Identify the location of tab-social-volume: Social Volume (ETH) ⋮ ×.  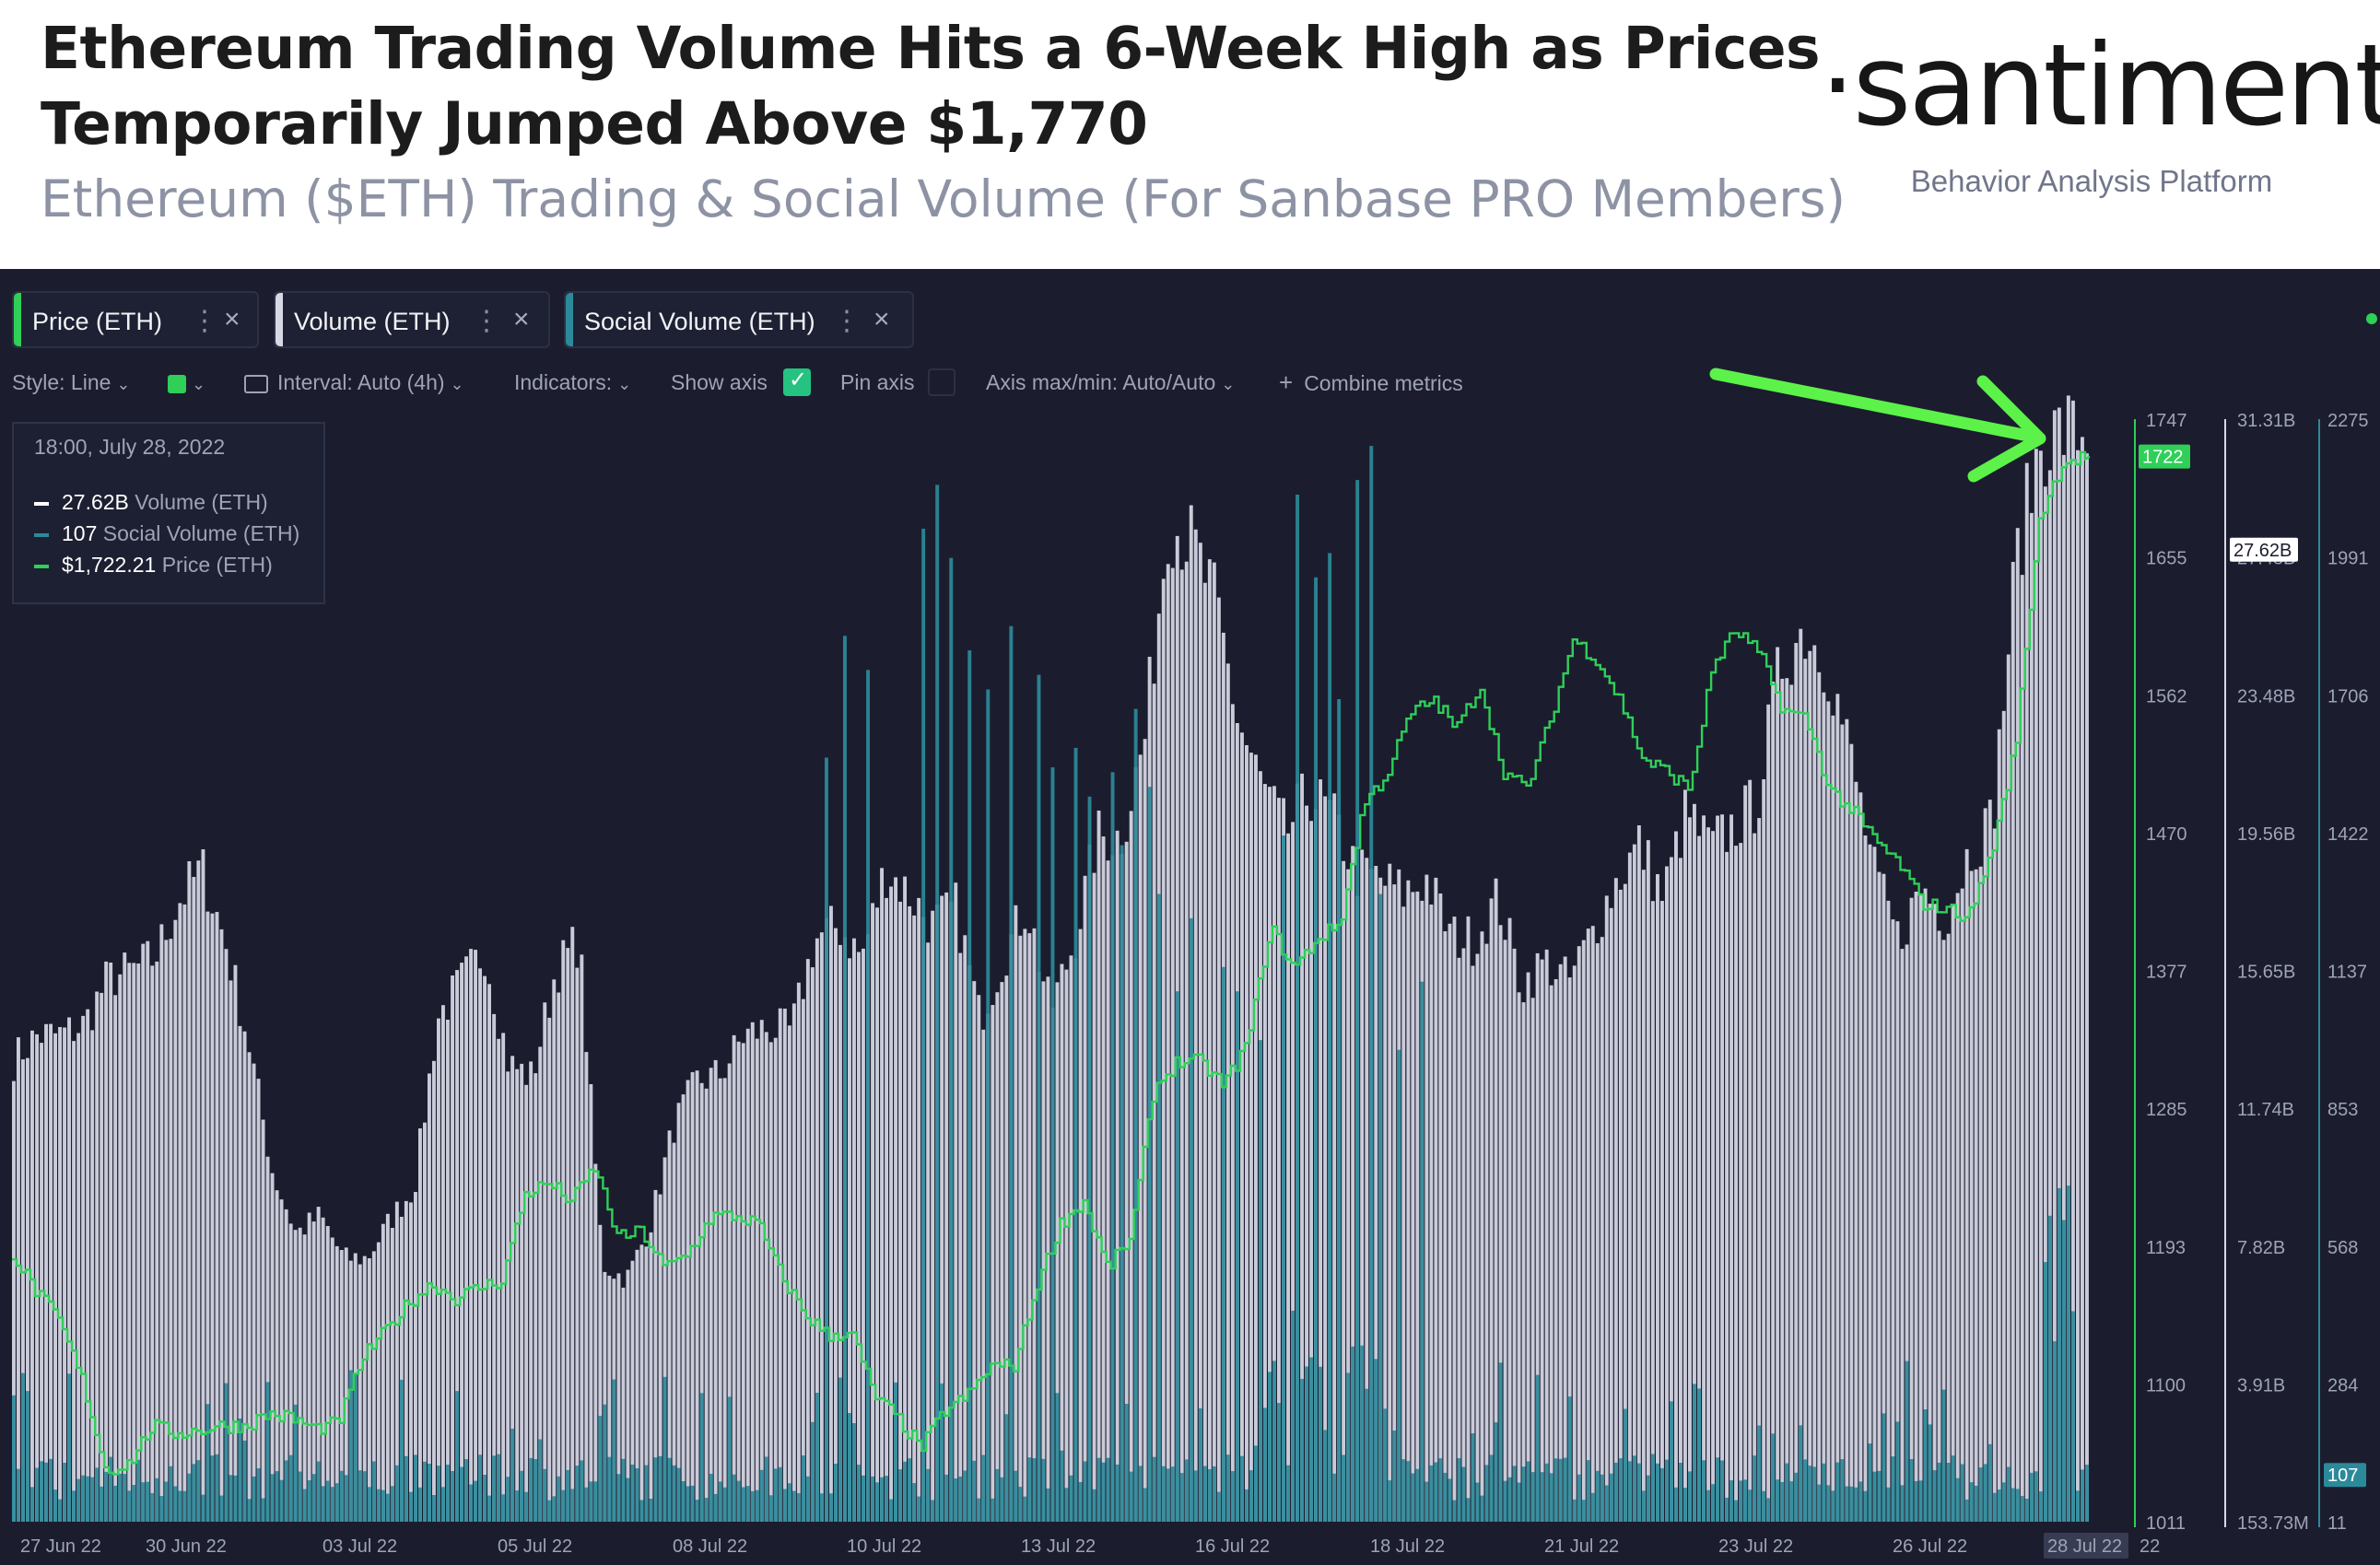
(739, 319).